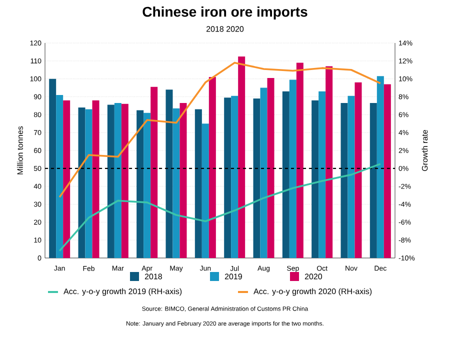 The height and width of the screenshot is (341, 450). What do you see at coordinates (233, 277) in the screenshot?
I see `legend-label: 2019` at bounding box center [233, 277].